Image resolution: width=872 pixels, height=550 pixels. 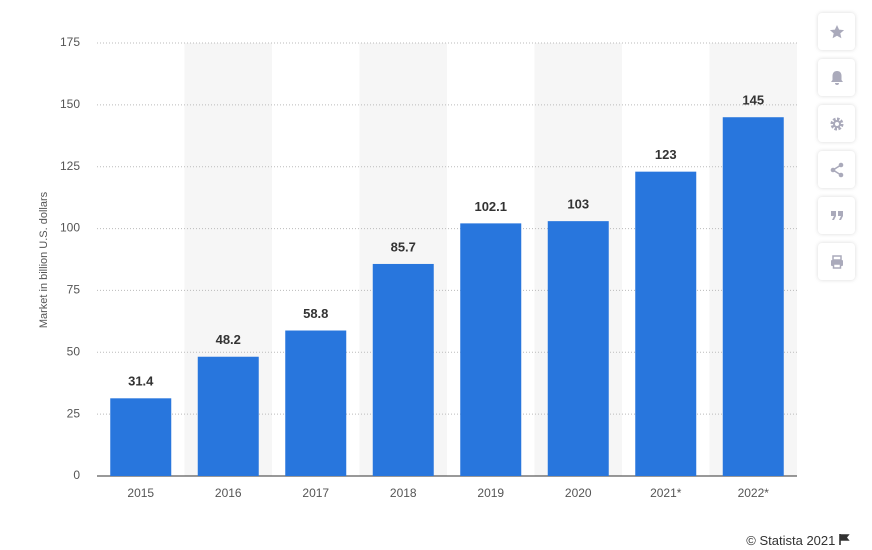 What do you see at coordinates (315, 493) in the screenshot?
I see `x-tick-label: 2017` at bounding box center [315, 493].